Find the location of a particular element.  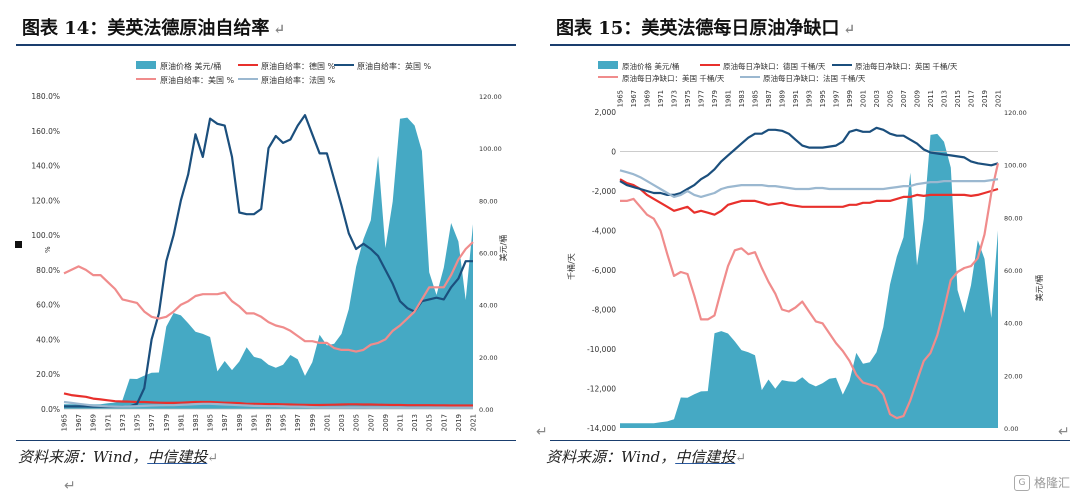

series-line-us is located at coordinates (268, 297).